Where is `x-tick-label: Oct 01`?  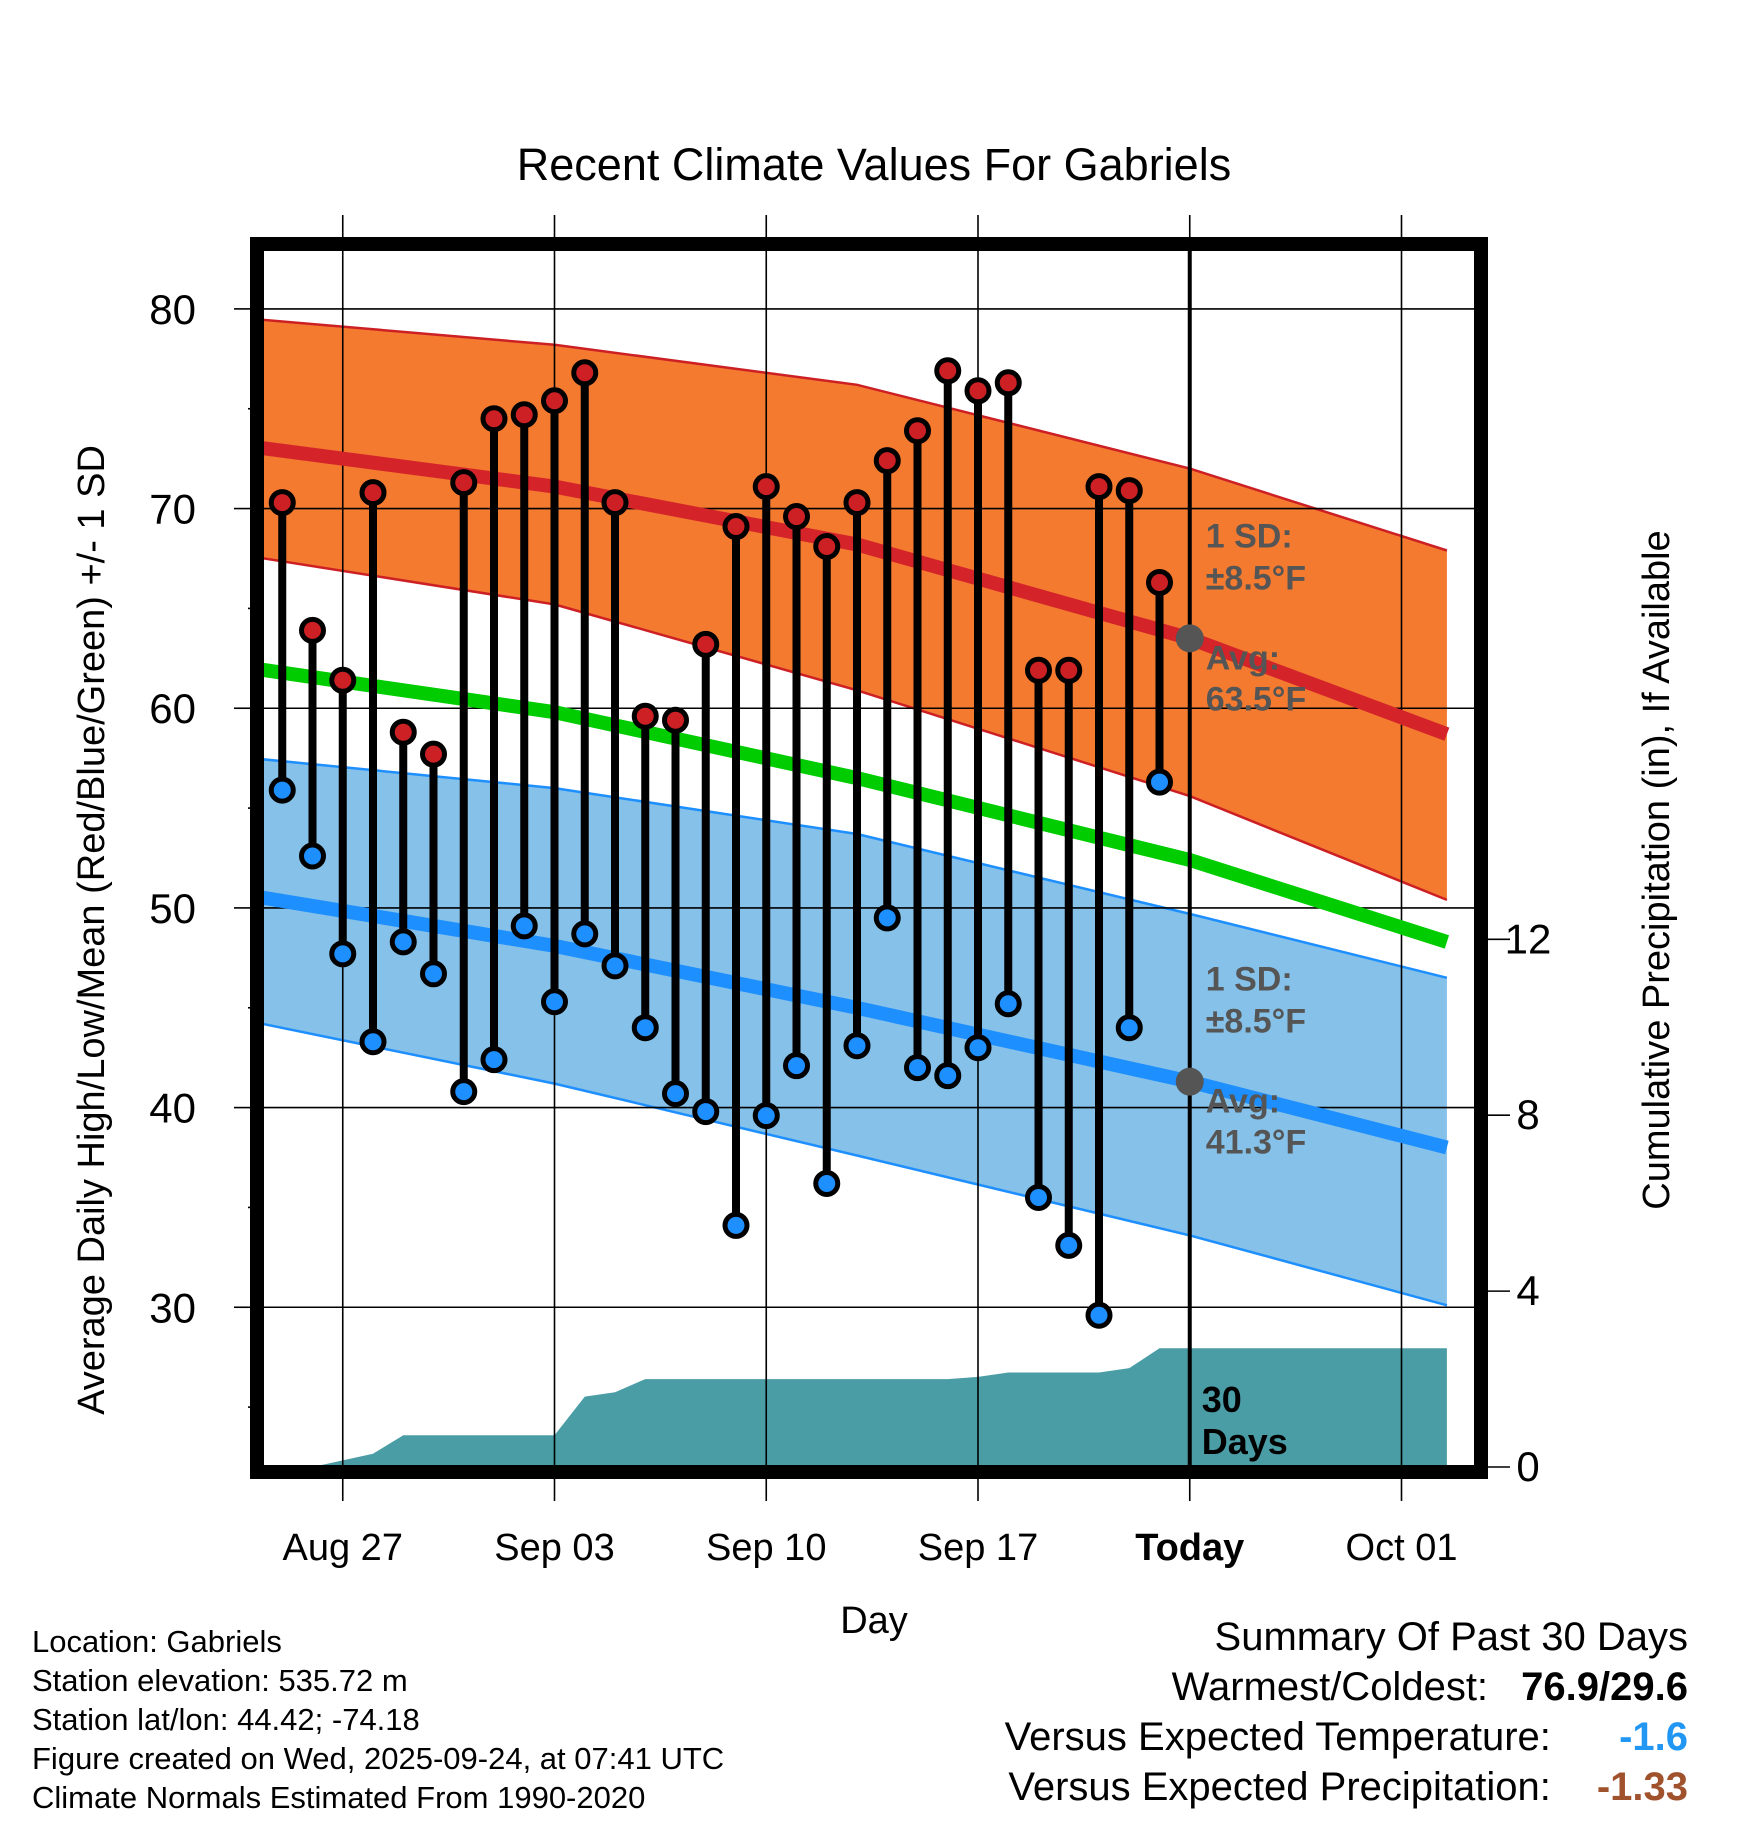 x-tick-label: Oct 01 is located at coordinates (1402, 1548).